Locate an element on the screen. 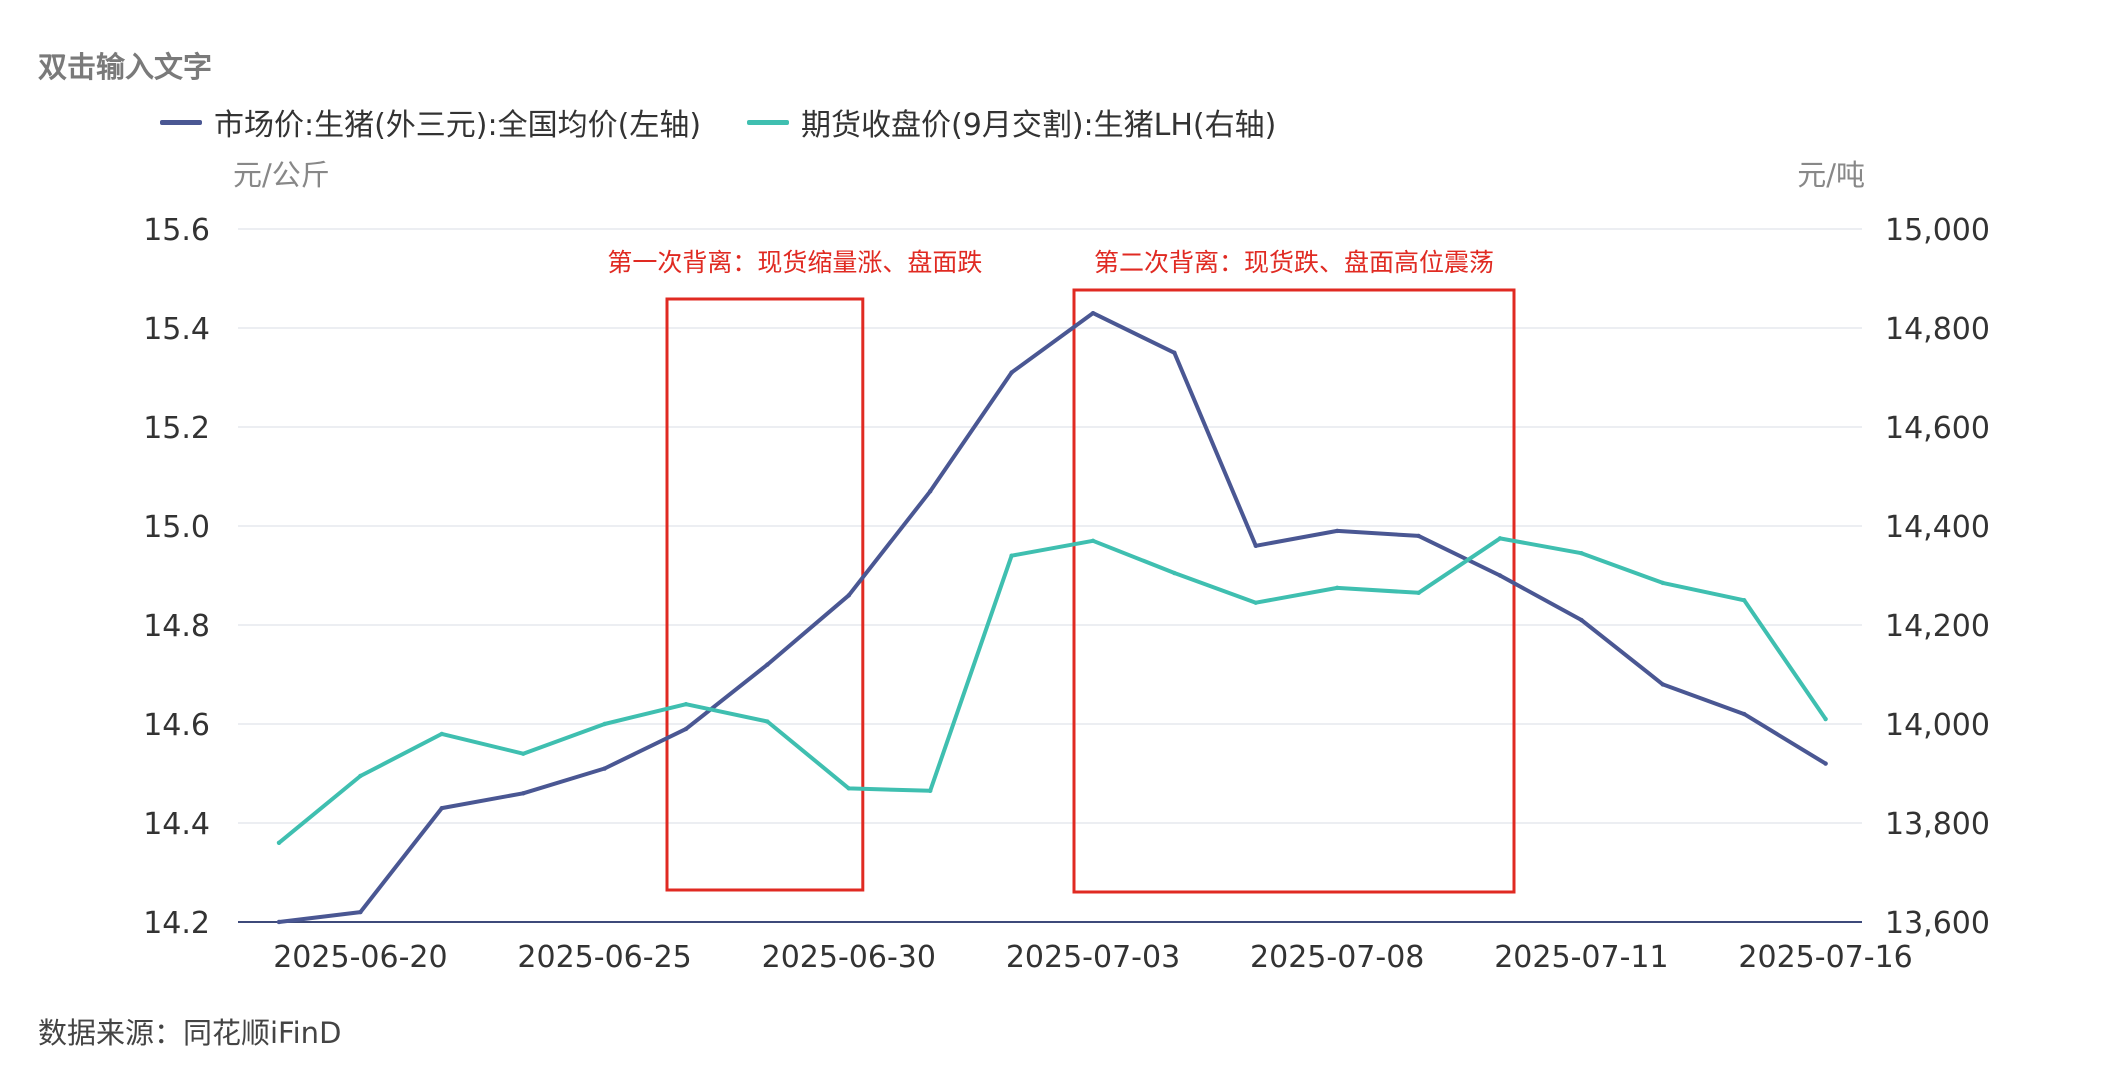 This screenshot has height=1080, width=2115. legend-item-futures: 期货收盘价(9月交割):生猪LH(右轴) is located at coordinates (1011, 122).